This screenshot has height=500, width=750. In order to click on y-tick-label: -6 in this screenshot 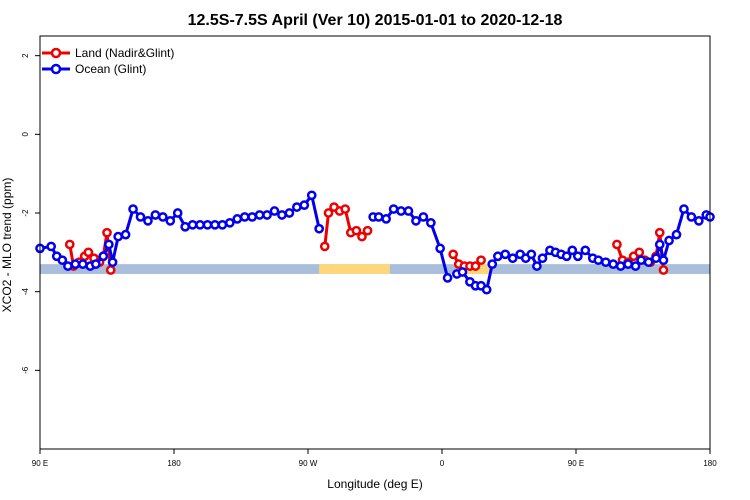, I will do `click(25, 370)`.